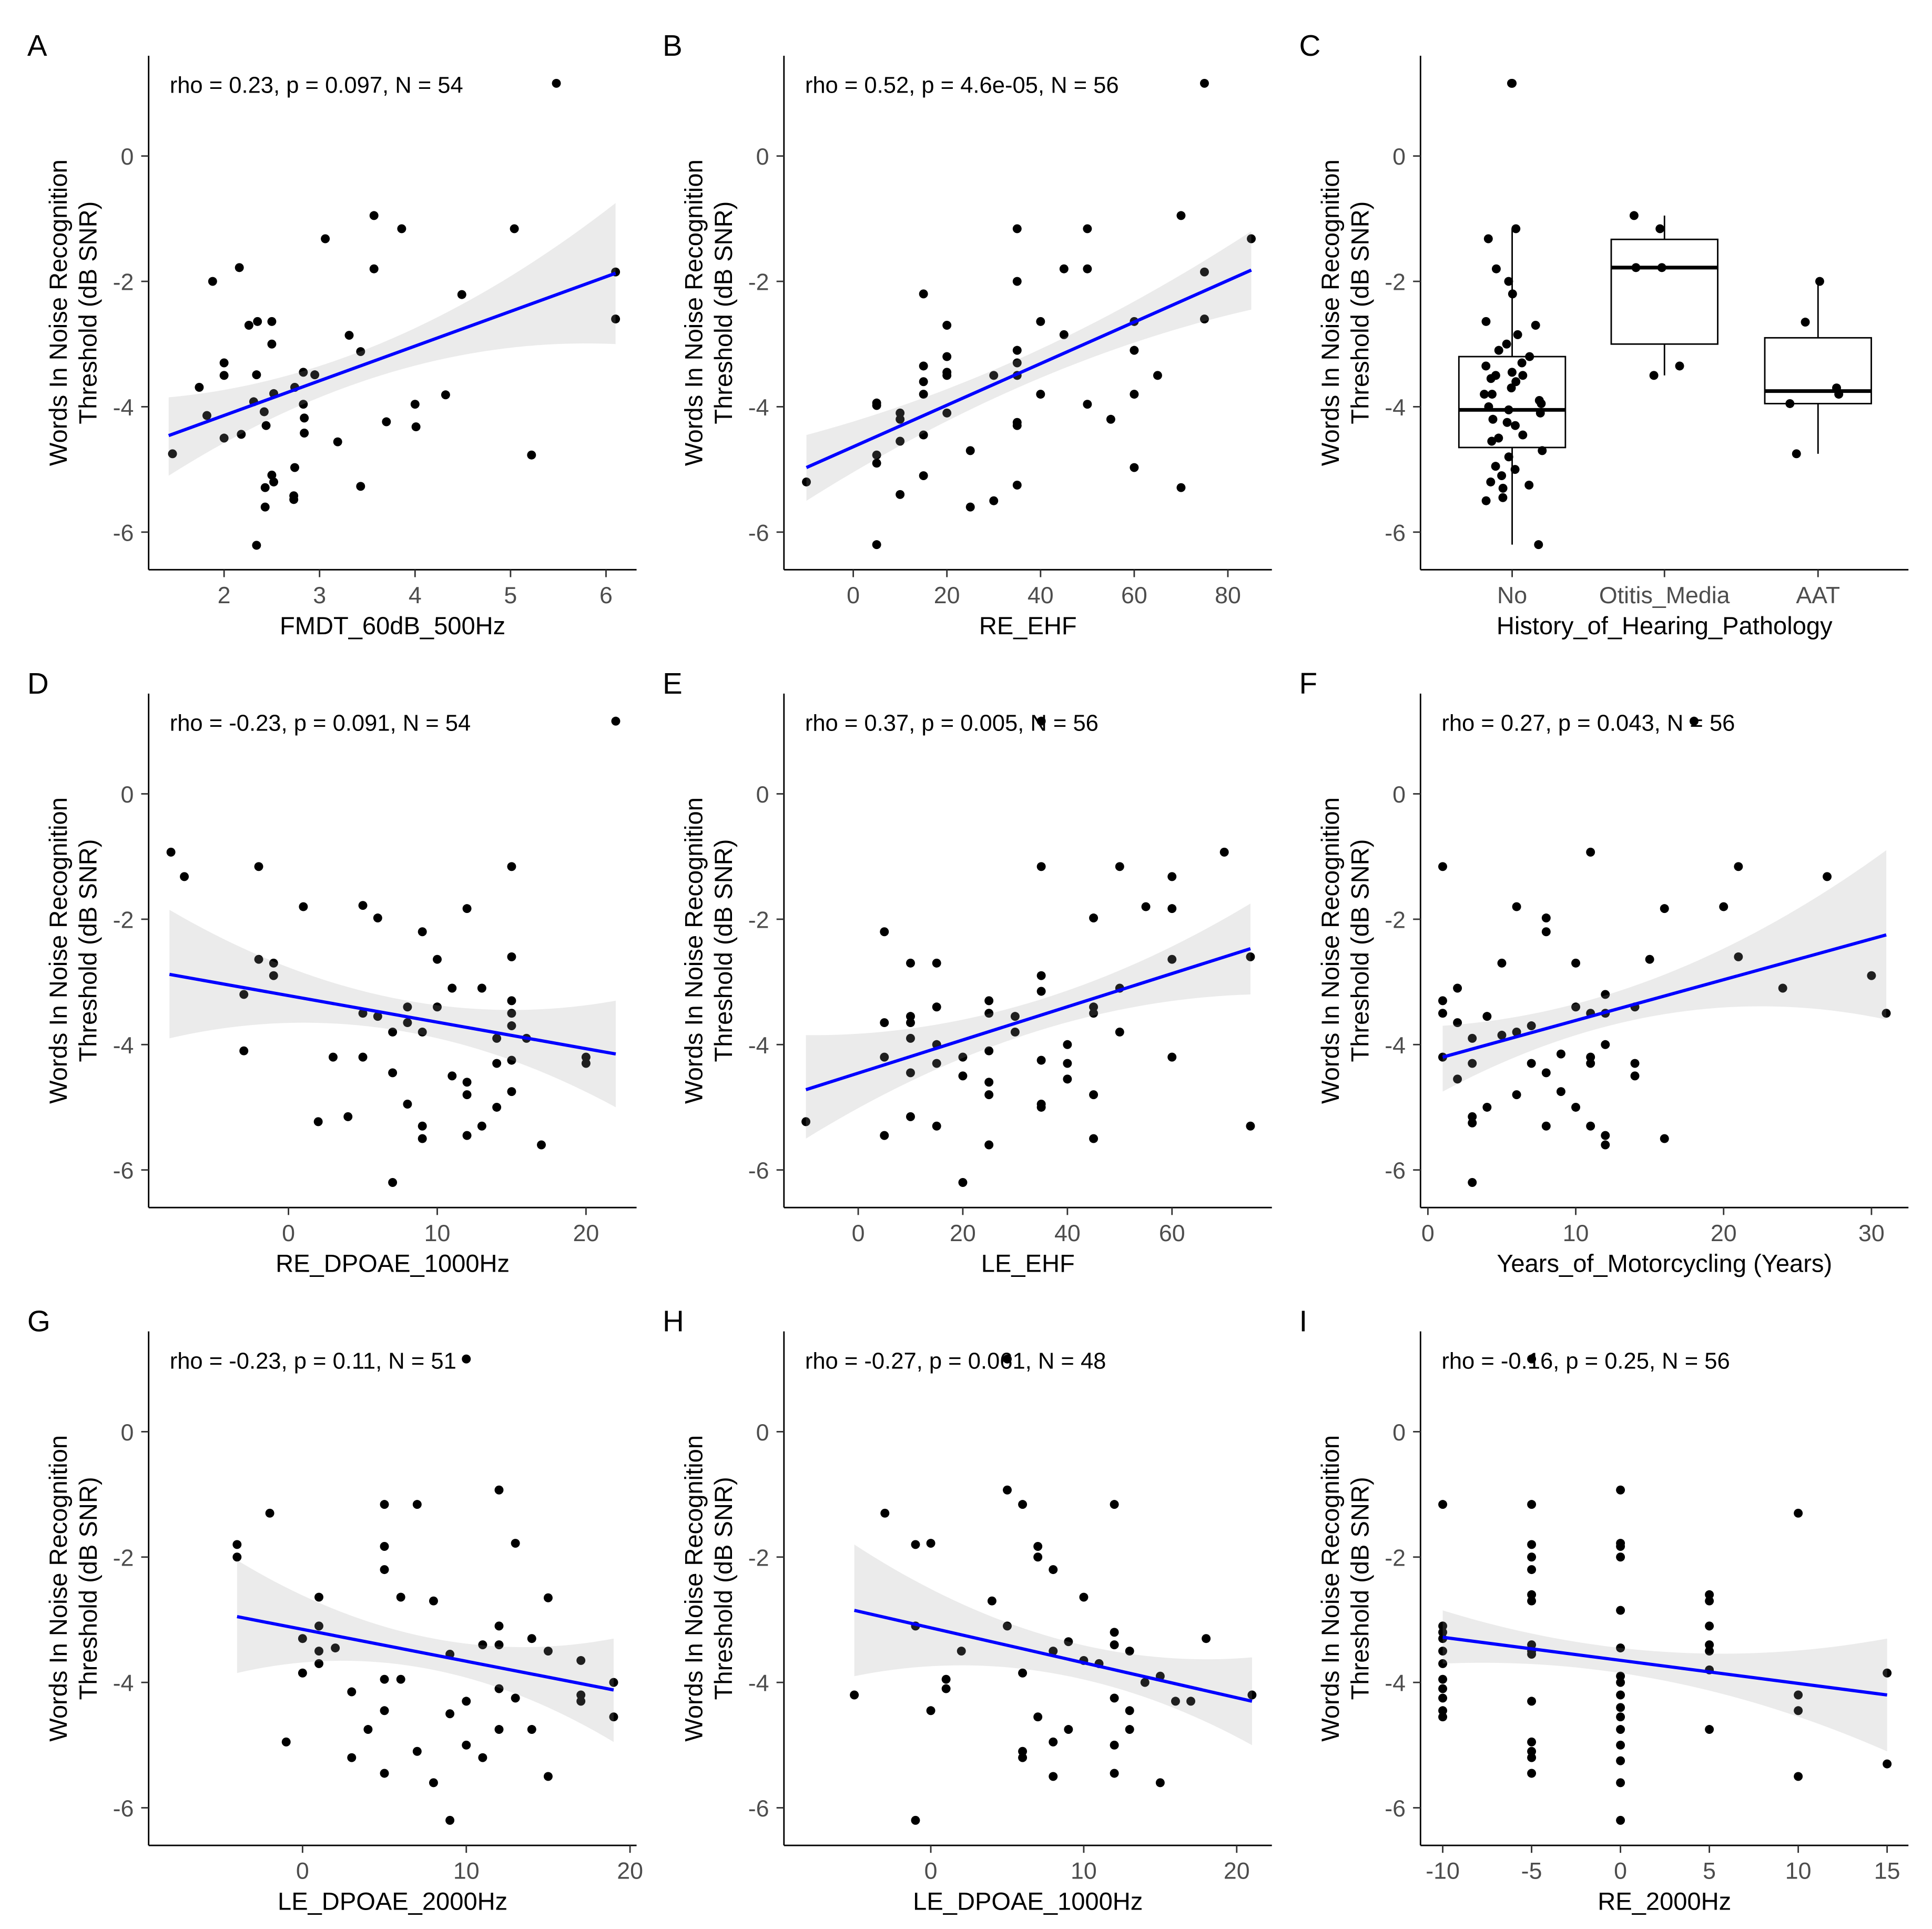 The image size is (1932, 1929). What do you see at coordinates (1664, 1263) in the screenshot?
I see `x-axis-label: Years_of_Motorcycling (Years)` at bounding box center [1664, 1263].